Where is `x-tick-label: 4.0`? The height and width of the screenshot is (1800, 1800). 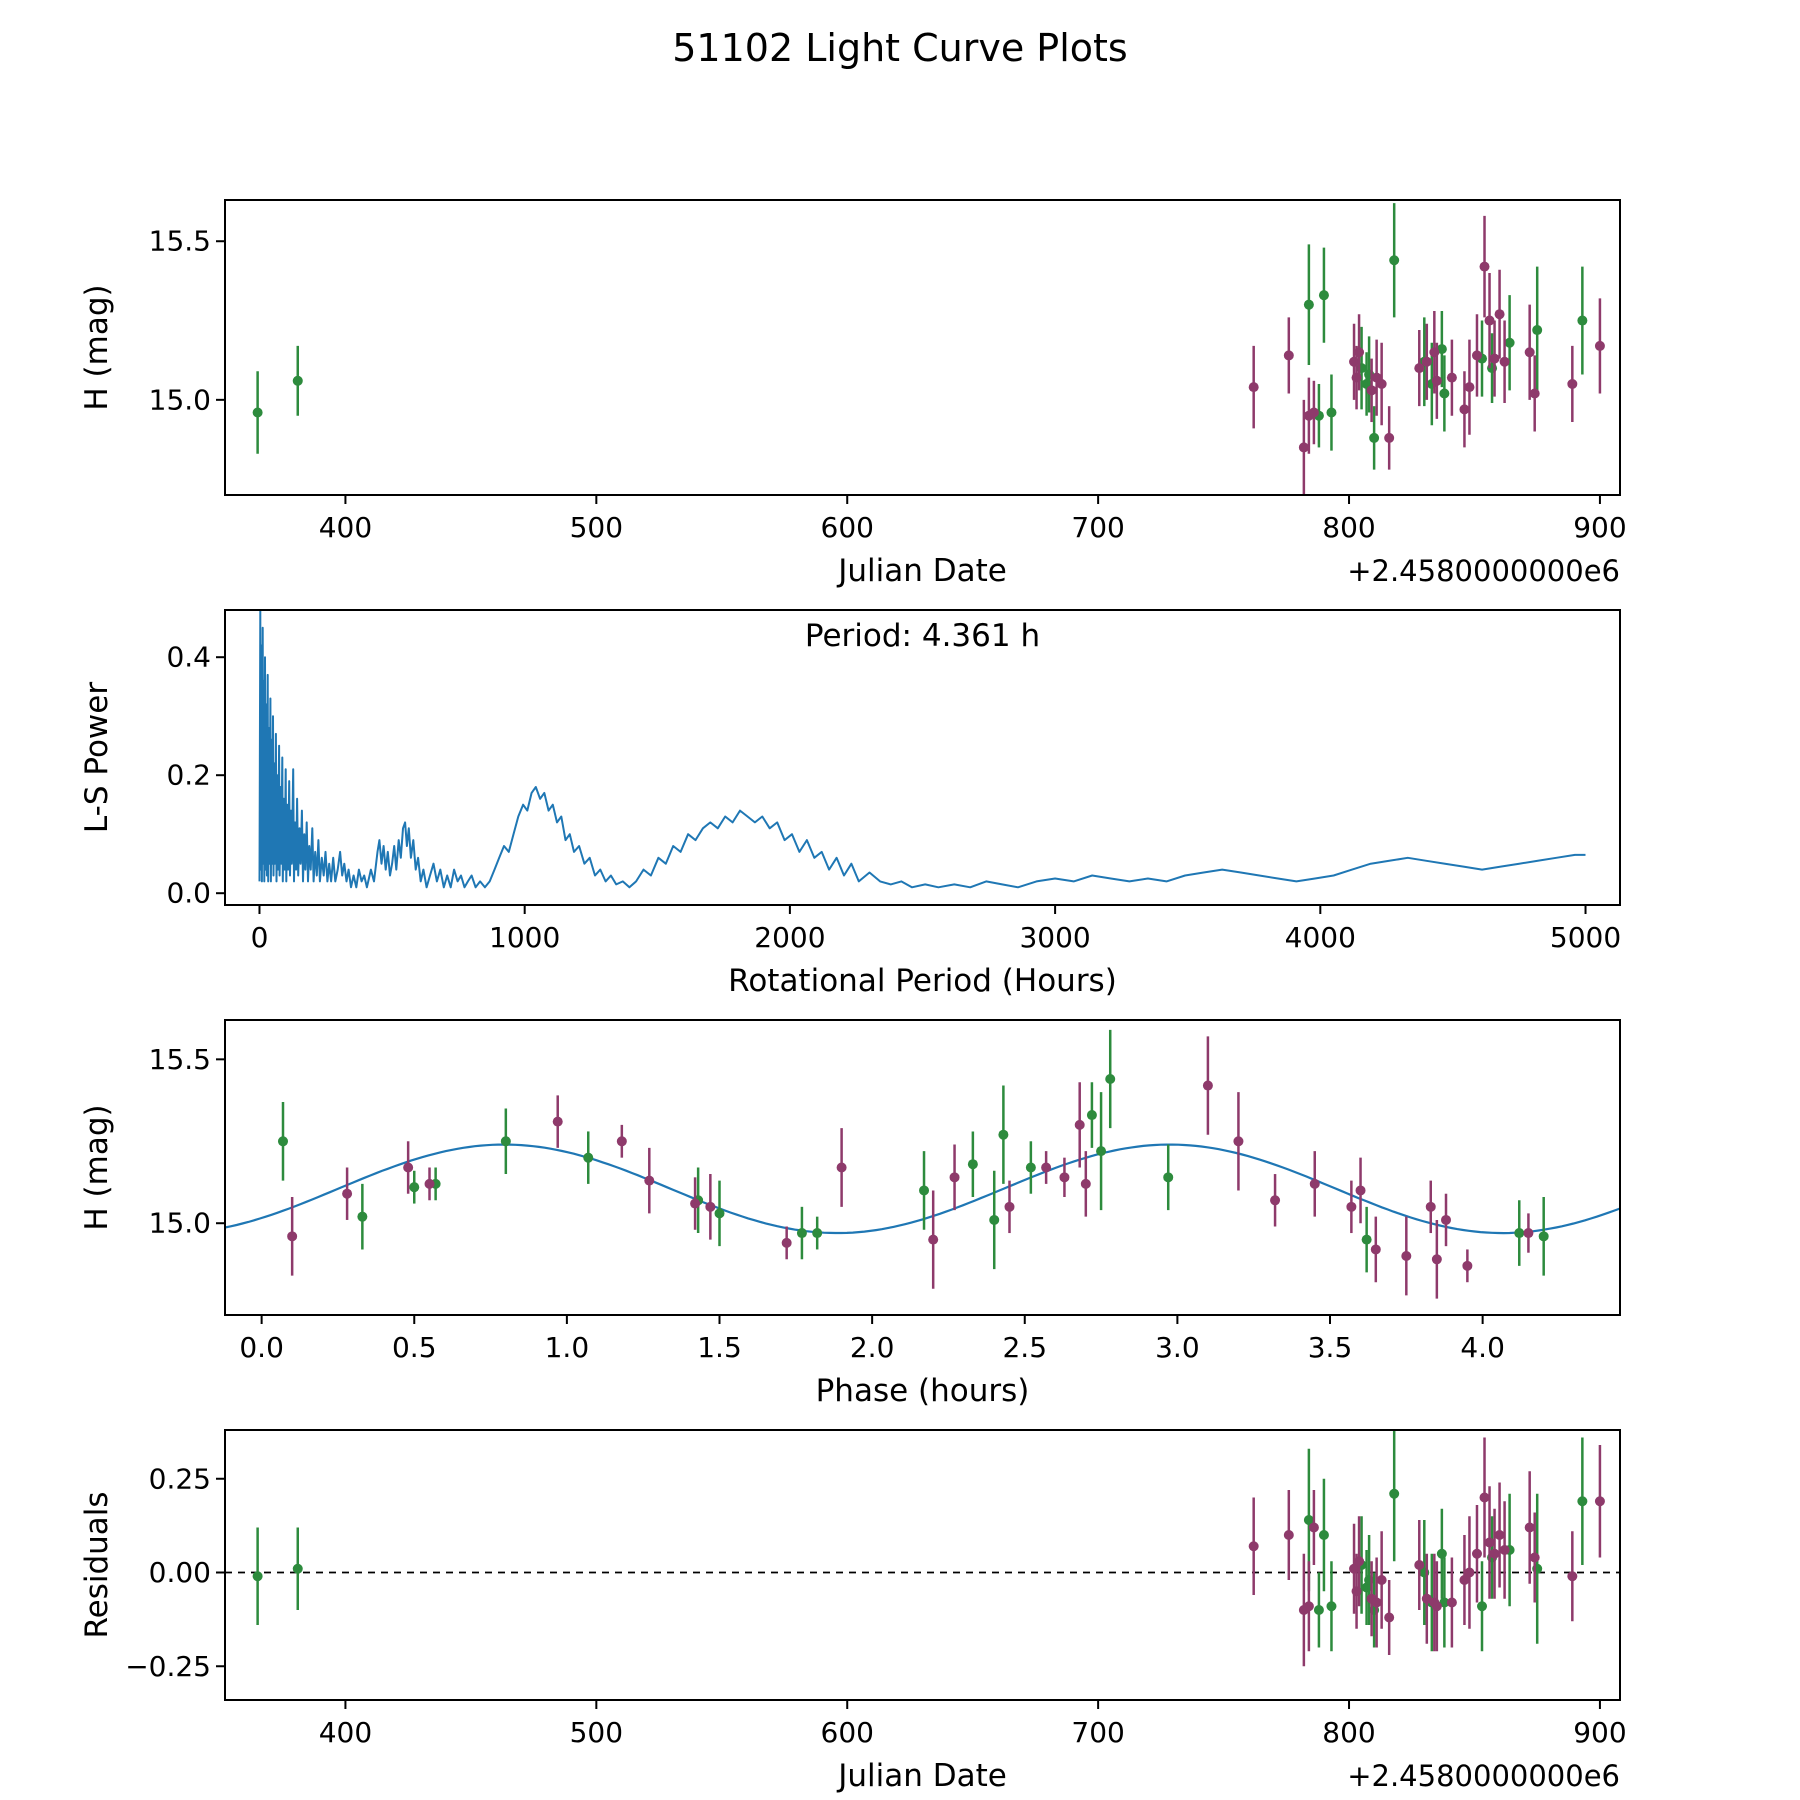
x-tick-label: 4.0 is located at coordinates (1482, 1347).